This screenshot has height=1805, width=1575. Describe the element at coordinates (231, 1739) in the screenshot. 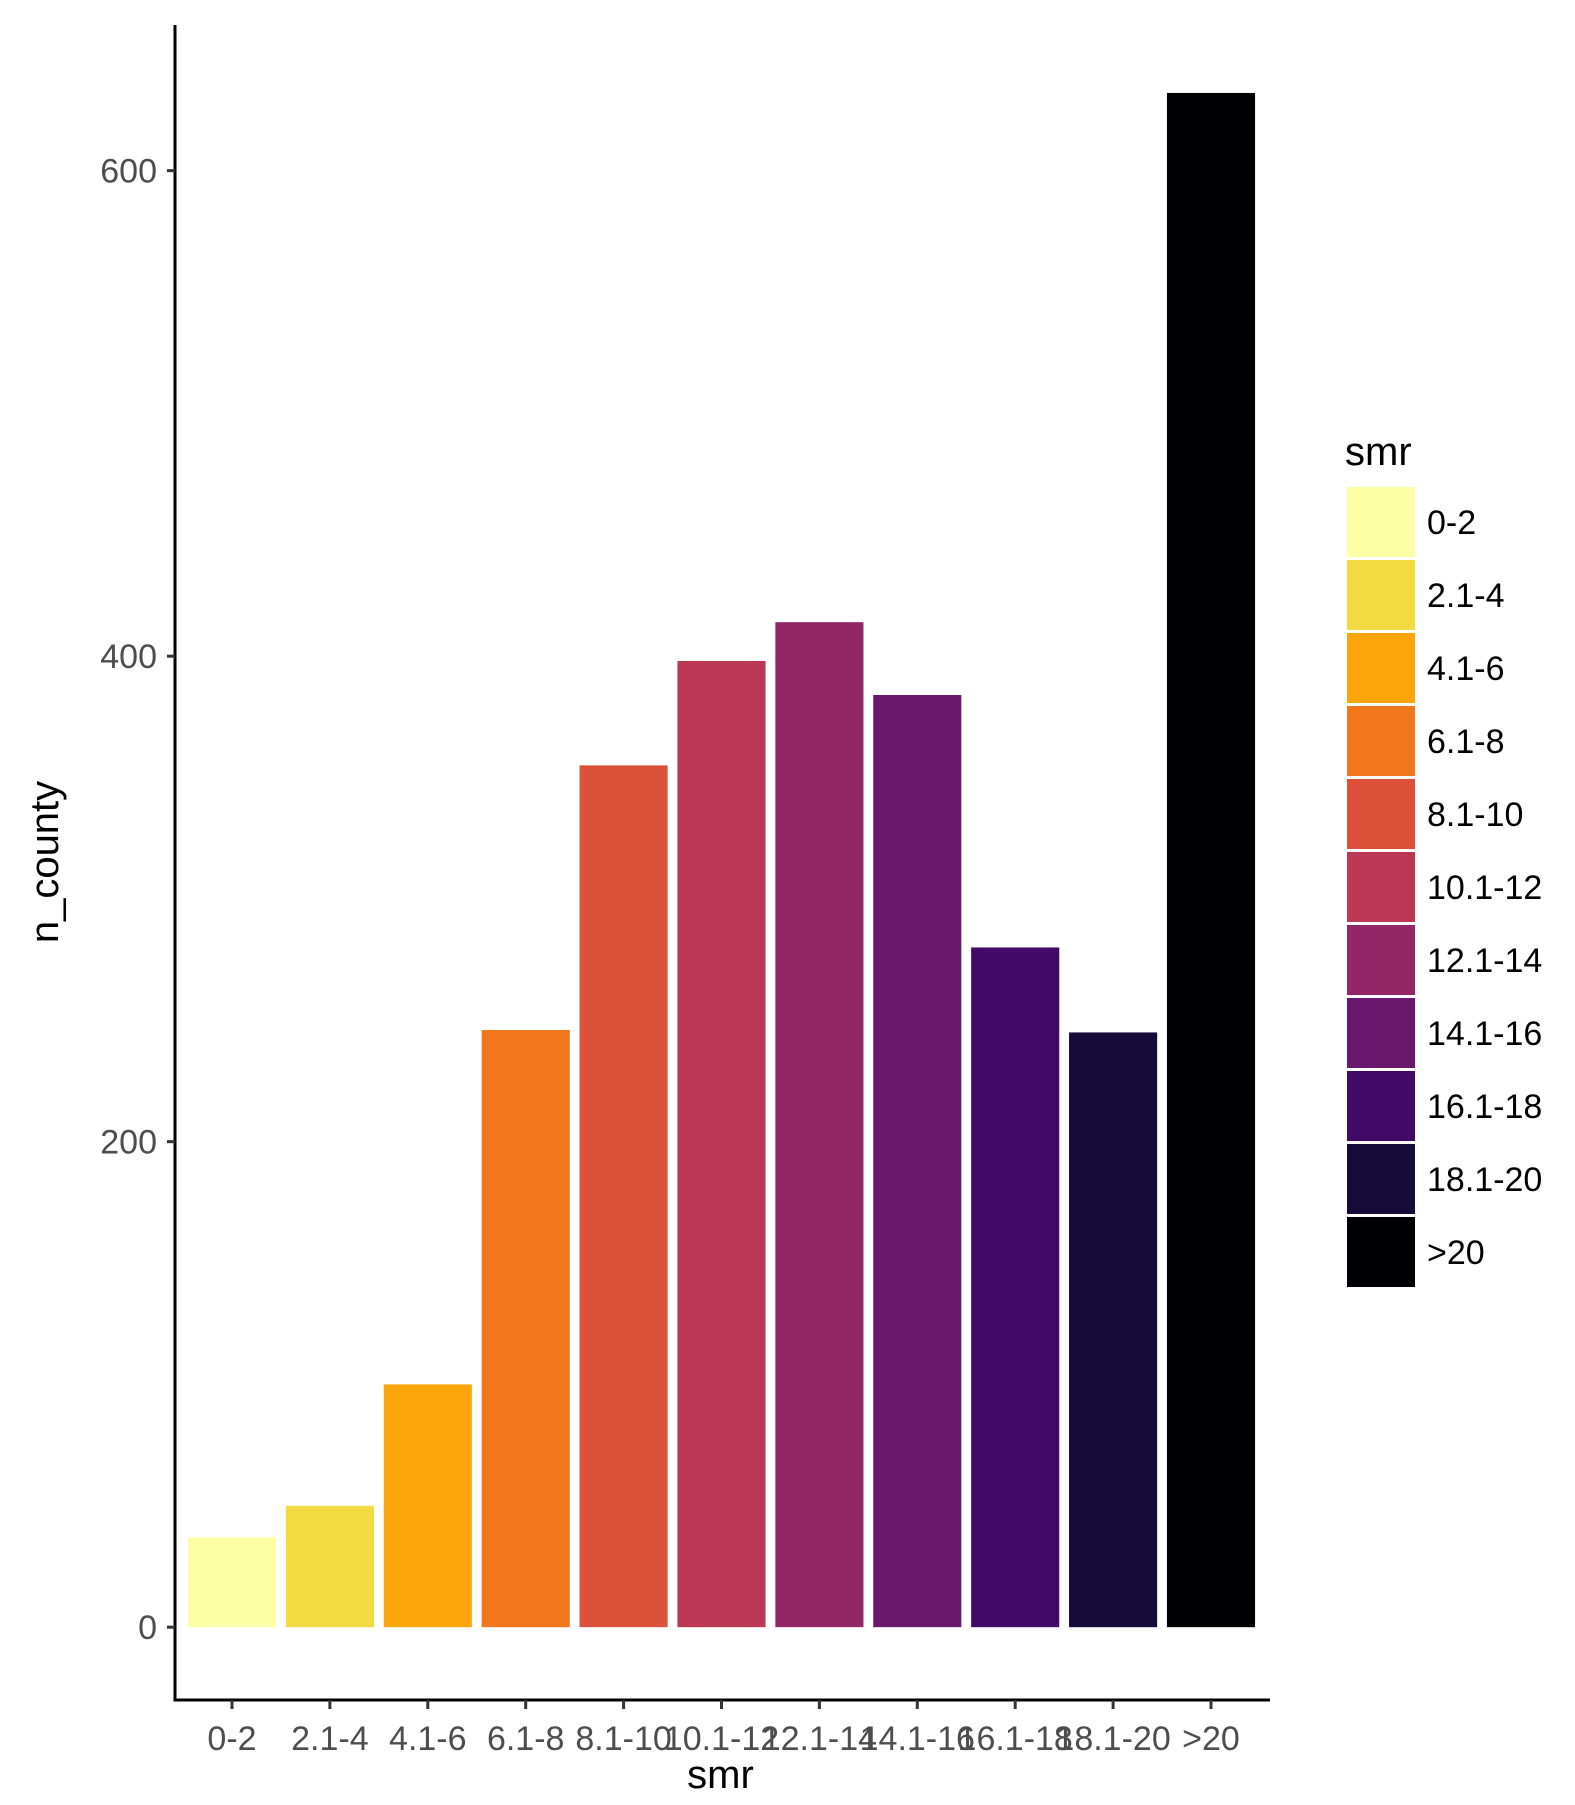

I see `x-tick-label: 0-2` at that location.